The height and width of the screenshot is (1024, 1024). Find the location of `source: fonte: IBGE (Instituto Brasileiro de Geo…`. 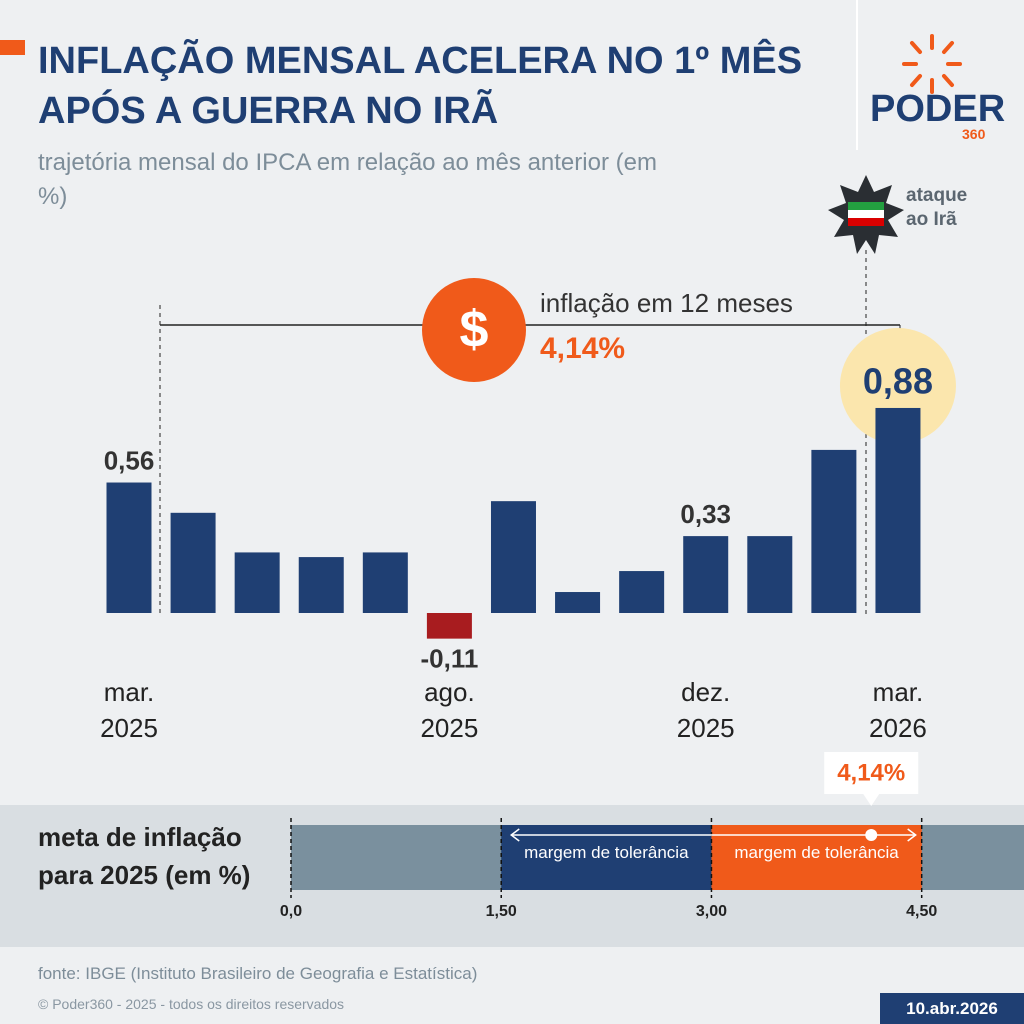

source: fonte: IBGE (Instituto Brasileiro de Geo… is located at coordinates (258, 973).